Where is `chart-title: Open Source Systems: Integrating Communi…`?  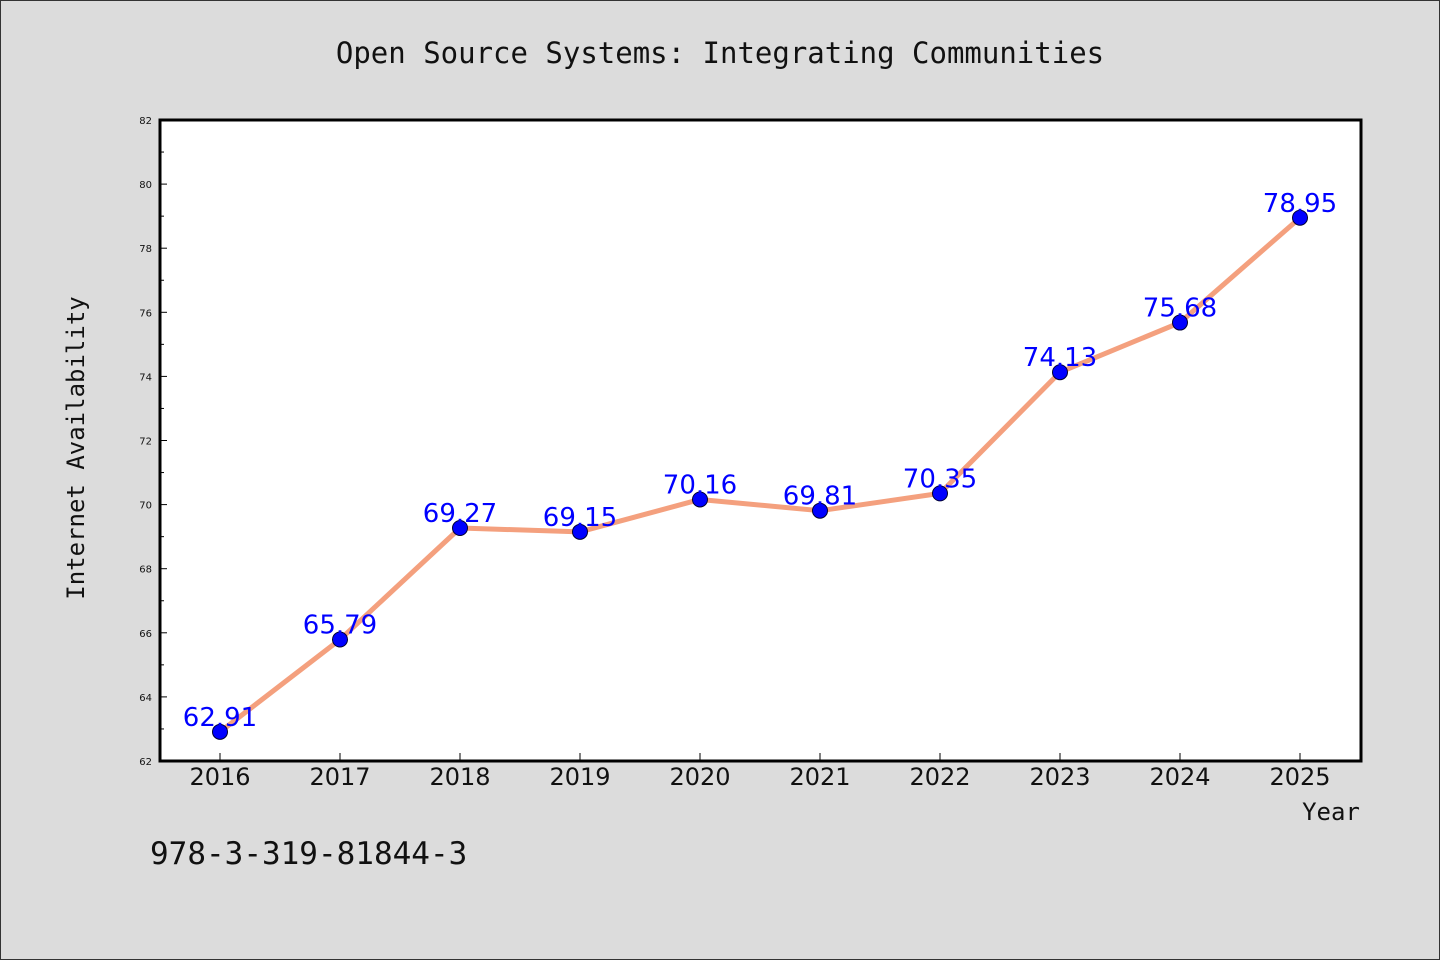 chart-title: Open Source Systems: Integrating Communi… is located at coordinates (720, 53).